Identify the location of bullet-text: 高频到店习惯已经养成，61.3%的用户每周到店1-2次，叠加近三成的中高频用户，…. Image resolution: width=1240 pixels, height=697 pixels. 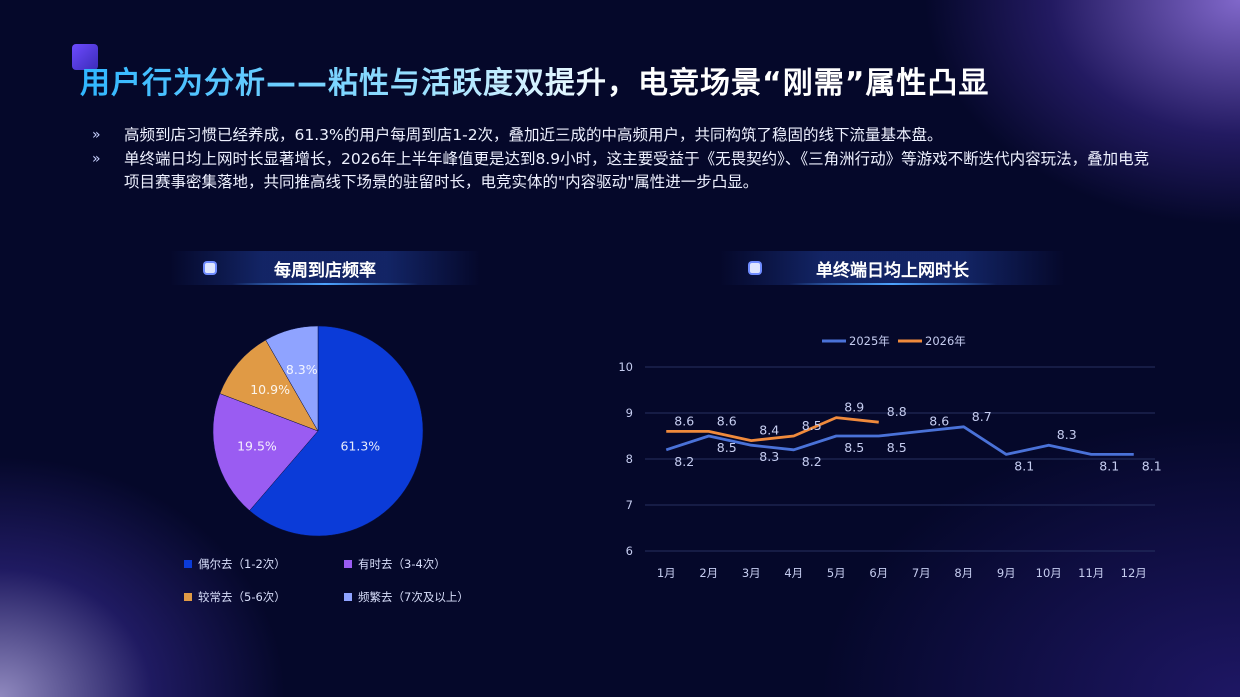
(533, 135).